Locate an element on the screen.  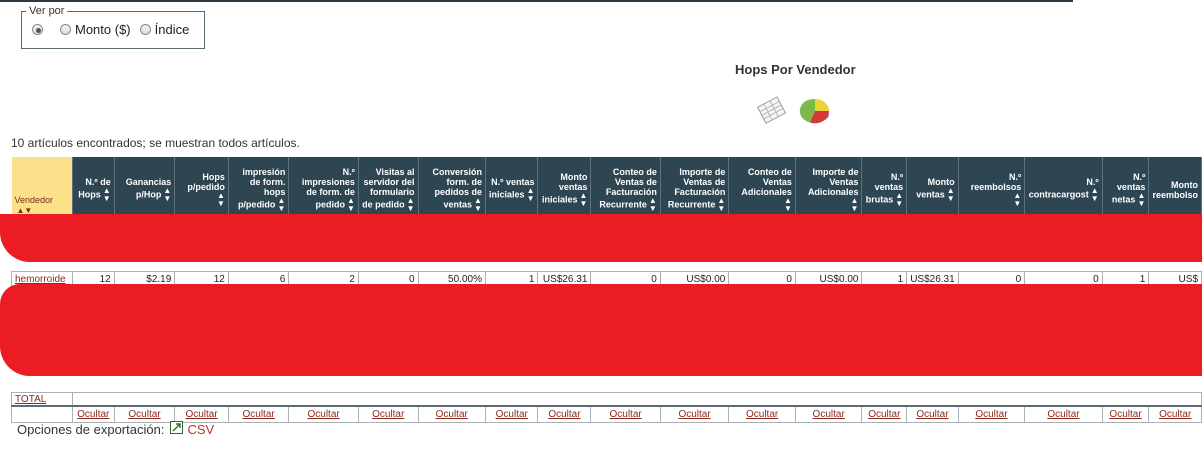
col-vendor: Vendedor▲▼ is located at coordinates (42, 190).